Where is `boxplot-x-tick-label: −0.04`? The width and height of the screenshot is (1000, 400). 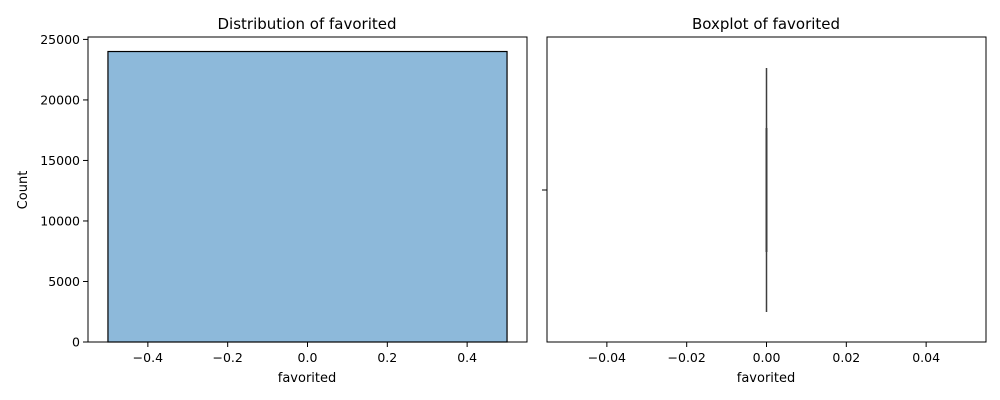 boxplot-x-tick-label: −0.04 is located at coordinates (607, 357).